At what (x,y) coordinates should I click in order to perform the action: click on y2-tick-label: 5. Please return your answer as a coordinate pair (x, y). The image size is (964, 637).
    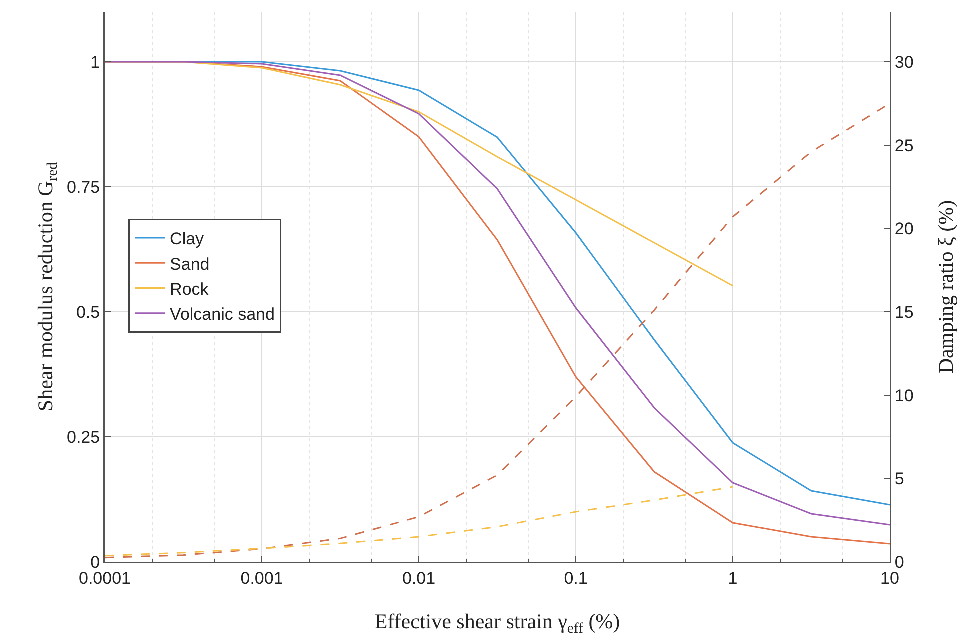
    Looking at the image, I should click on (899, 479).